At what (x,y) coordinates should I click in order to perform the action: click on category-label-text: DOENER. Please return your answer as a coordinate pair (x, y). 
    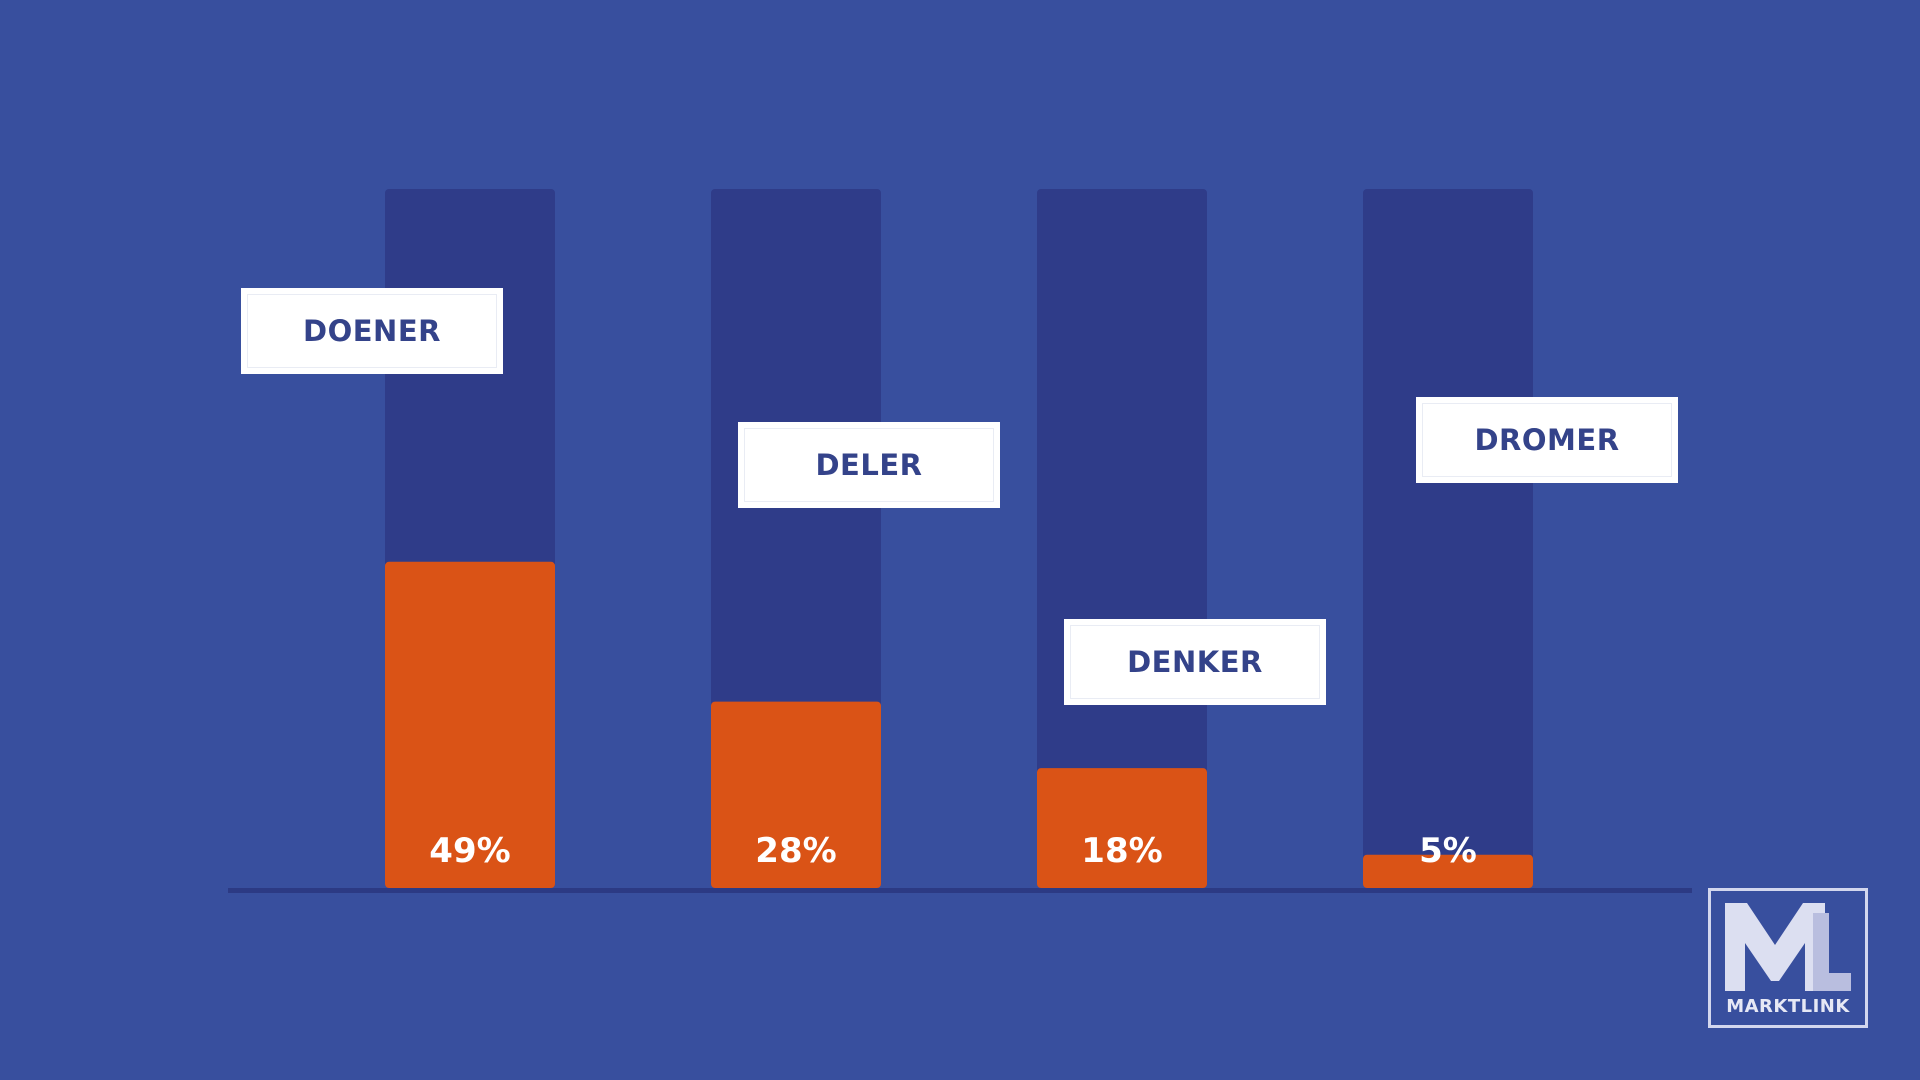
    Looking at the image, I should click on (372, 331).